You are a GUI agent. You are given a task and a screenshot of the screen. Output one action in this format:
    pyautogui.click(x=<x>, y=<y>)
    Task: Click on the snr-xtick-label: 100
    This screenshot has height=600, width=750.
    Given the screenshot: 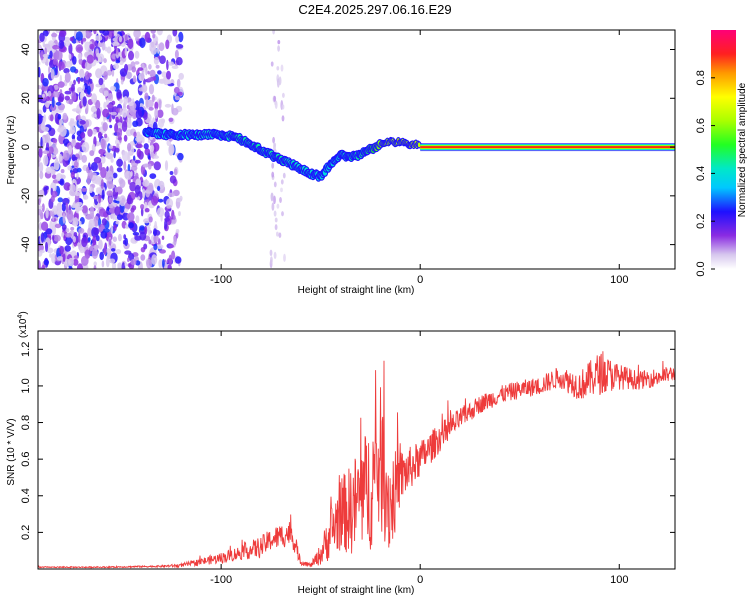 What is the action you would take?
    pyautogui.click(x=619, y=580)
    